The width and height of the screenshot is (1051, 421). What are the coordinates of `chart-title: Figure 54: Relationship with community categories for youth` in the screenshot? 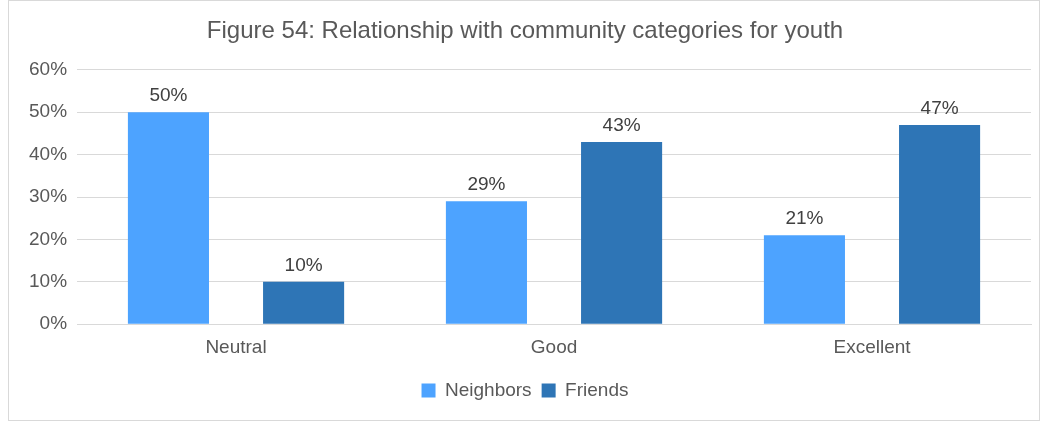 It's located at (525, 30).